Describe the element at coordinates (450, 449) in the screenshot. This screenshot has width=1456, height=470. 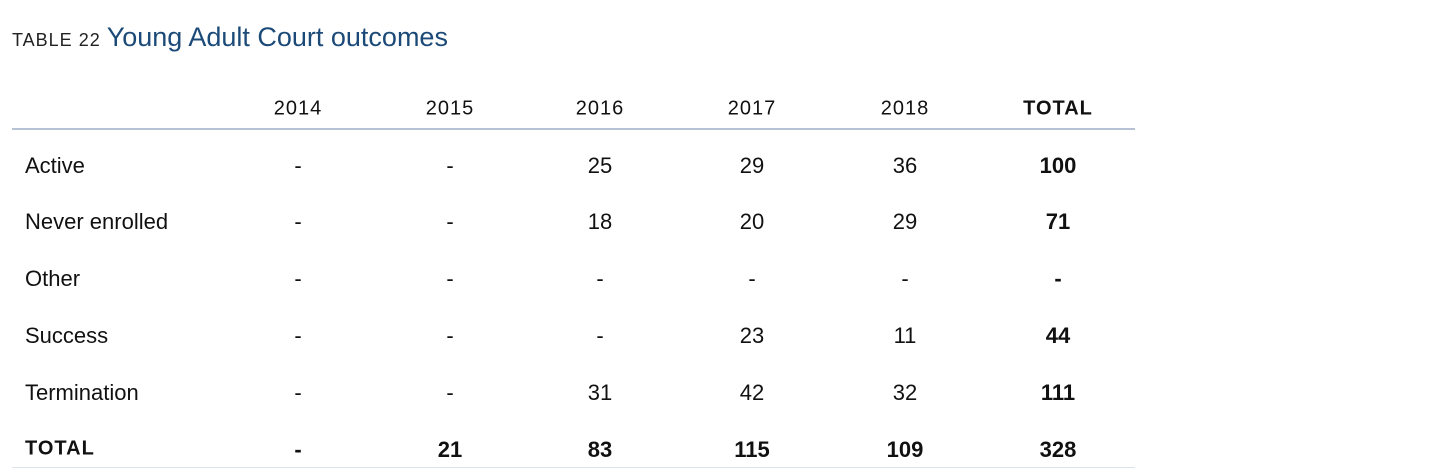
I see `total-cell: 21` at that location.